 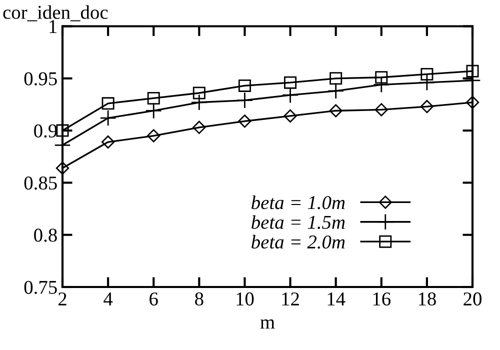 What do you see at coordinates (298, 241) in the screenshot?
I see `legend-label: beta = 2.0m` at bounding box center [298, 241].